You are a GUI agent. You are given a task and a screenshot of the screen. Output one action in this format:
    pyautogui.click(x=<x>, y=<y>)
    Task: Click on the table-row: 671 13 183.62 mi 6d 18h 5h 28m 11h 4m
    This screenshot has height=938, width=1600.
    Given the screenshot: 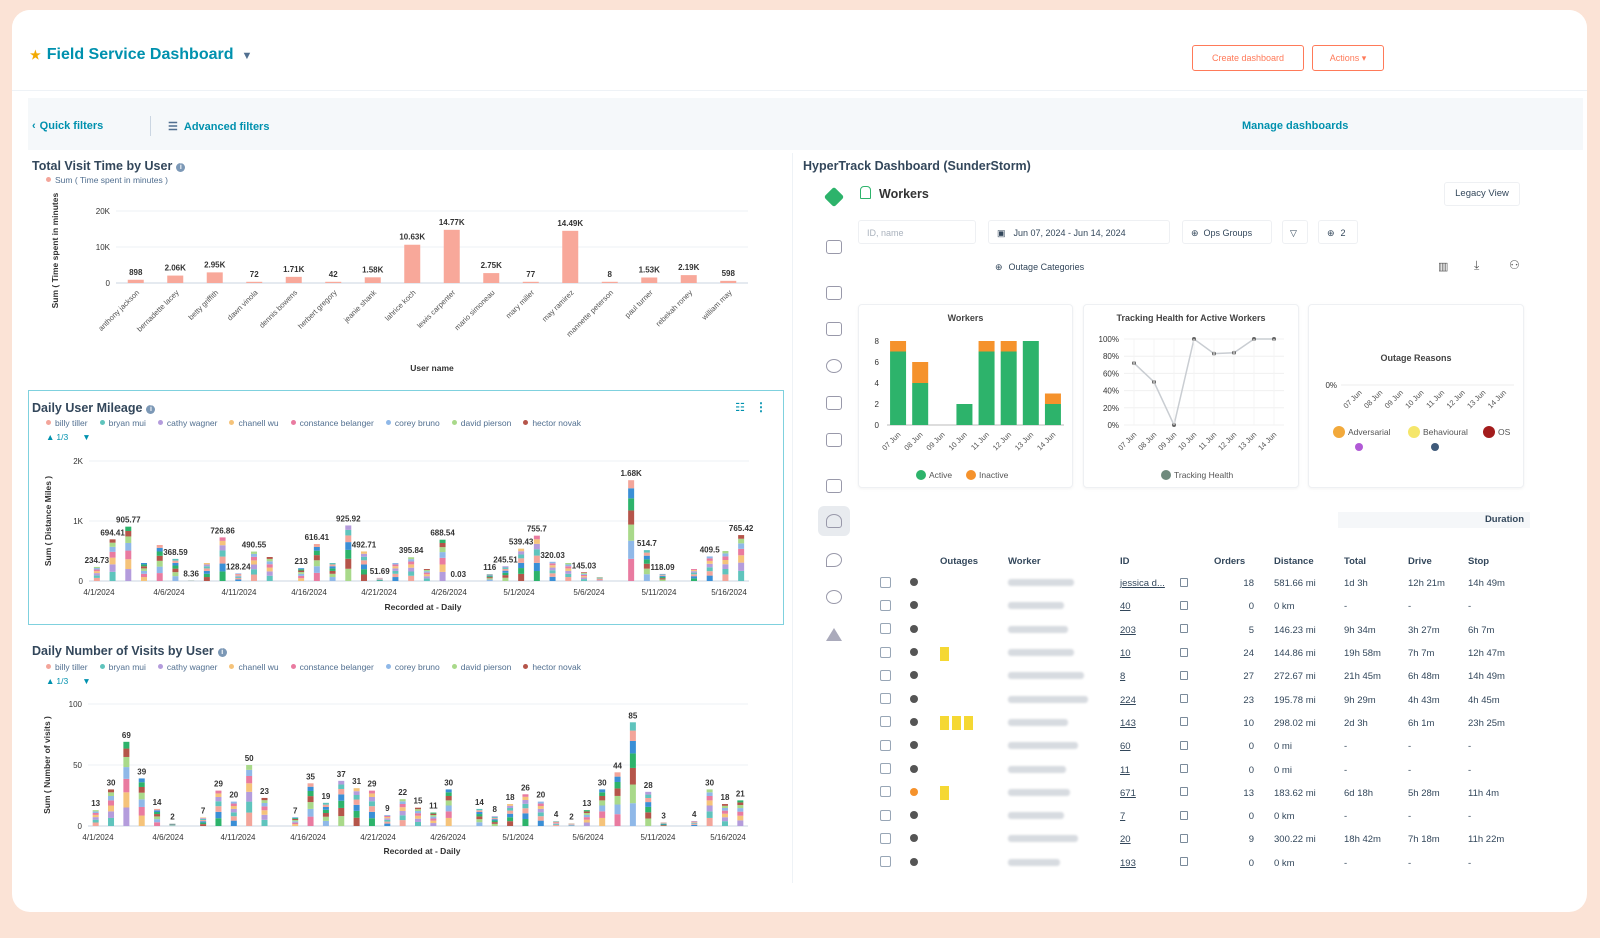 What is the action you would take?
    pyautogui.click(x=1199, y=793)
    